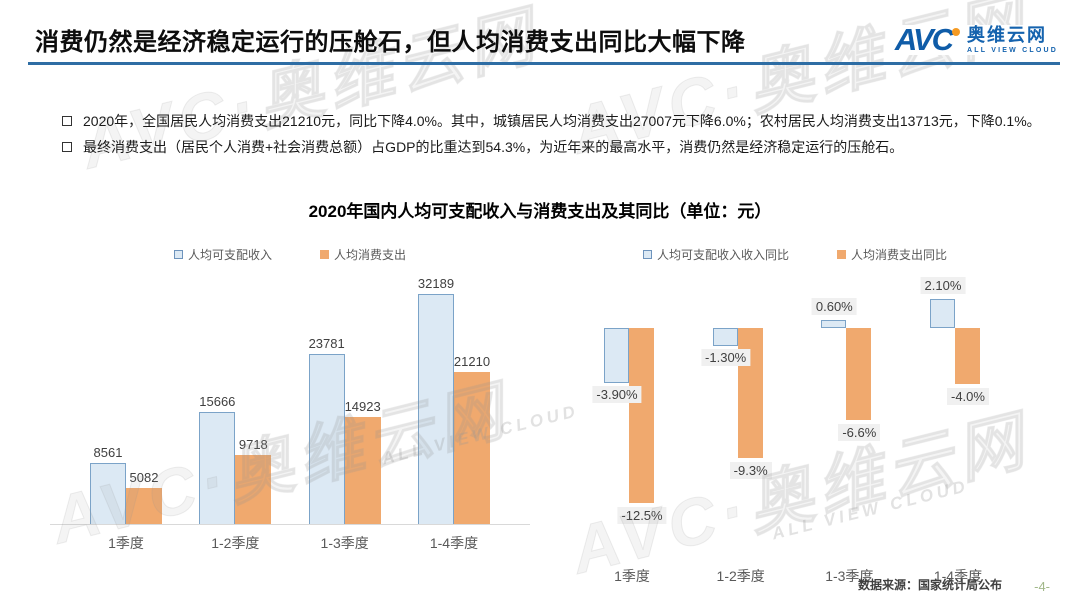  What do you see at coordinates (1007, 35) in the screenshot?
I see `logo-name-cn: 奥维云网` at bounding box center [1007, 35].